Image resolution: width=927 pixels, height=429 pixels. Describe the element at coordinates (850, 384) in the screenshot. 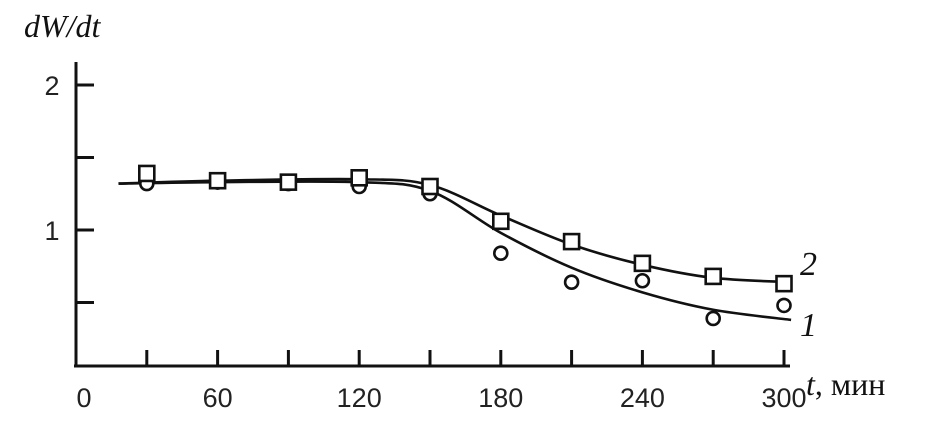

I see `x-axis-unit: , мин` at that location.